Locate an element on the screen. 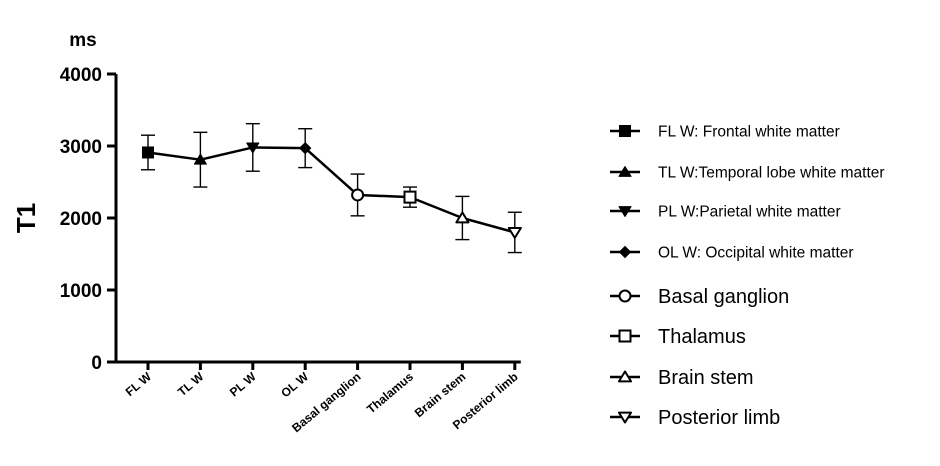 This screenshot has height=466, width=940. x-tick-label: OL W is located at coordinates (294, 384).